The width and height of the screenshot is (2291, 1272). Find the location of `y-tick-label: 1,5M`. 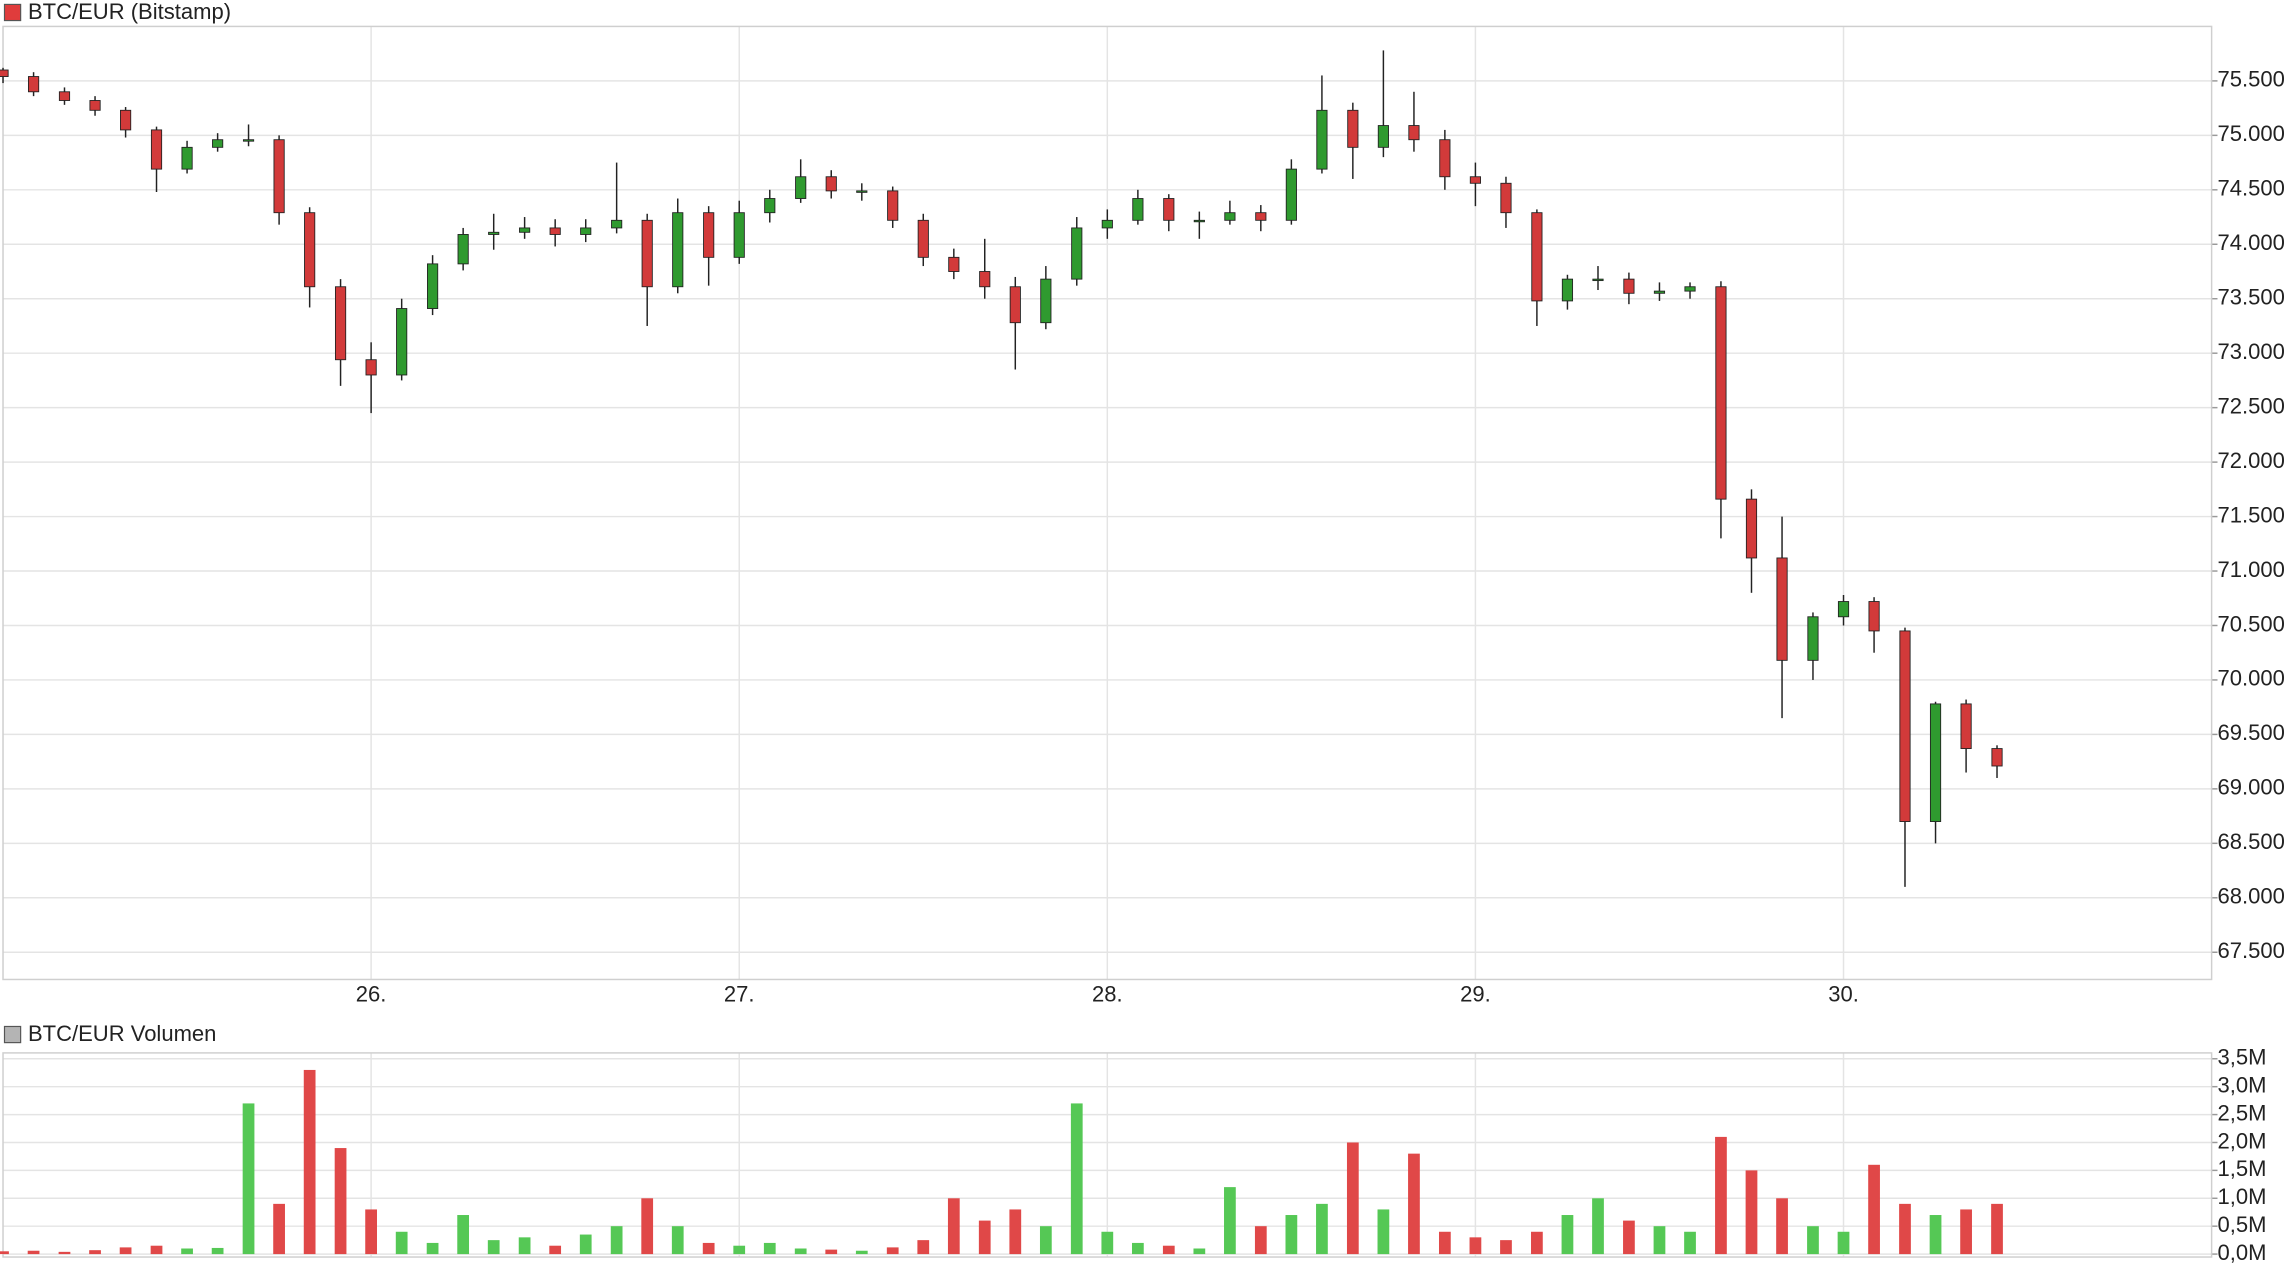

y-tick-label: 1,5M is located at coordinates (2241, 1168).